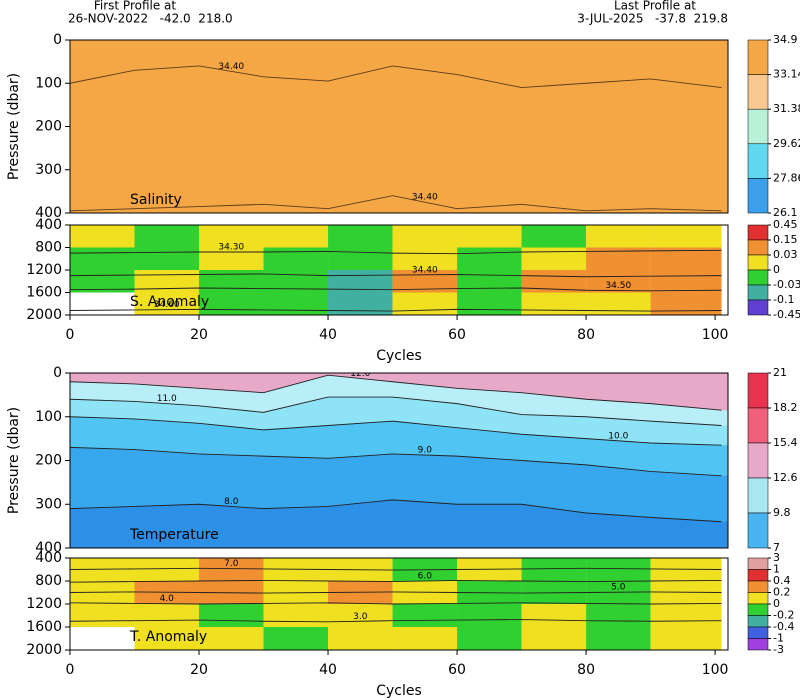 The height and width of the screenshot is (700, 800). Describe the element at coordinates (782, 512) in the screenshot. I see `colorbar-label: 9.8` at that location.